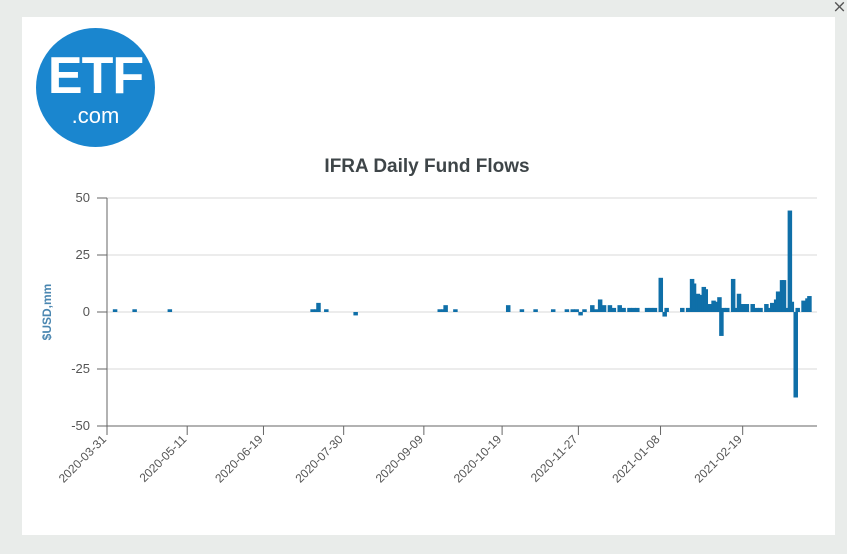 The height and width of the screenshot is (554, 847). What do you see at coordinates (163, 458) in the screenshot?
I see `x-tick-label: 2020-05-11` at bounding box center [163, 458].